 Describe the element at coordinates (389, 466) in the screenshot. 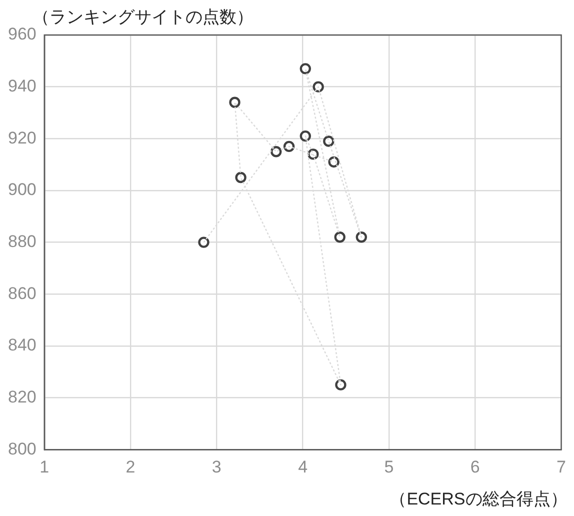

I see `x-tick-label: 5` at that location.